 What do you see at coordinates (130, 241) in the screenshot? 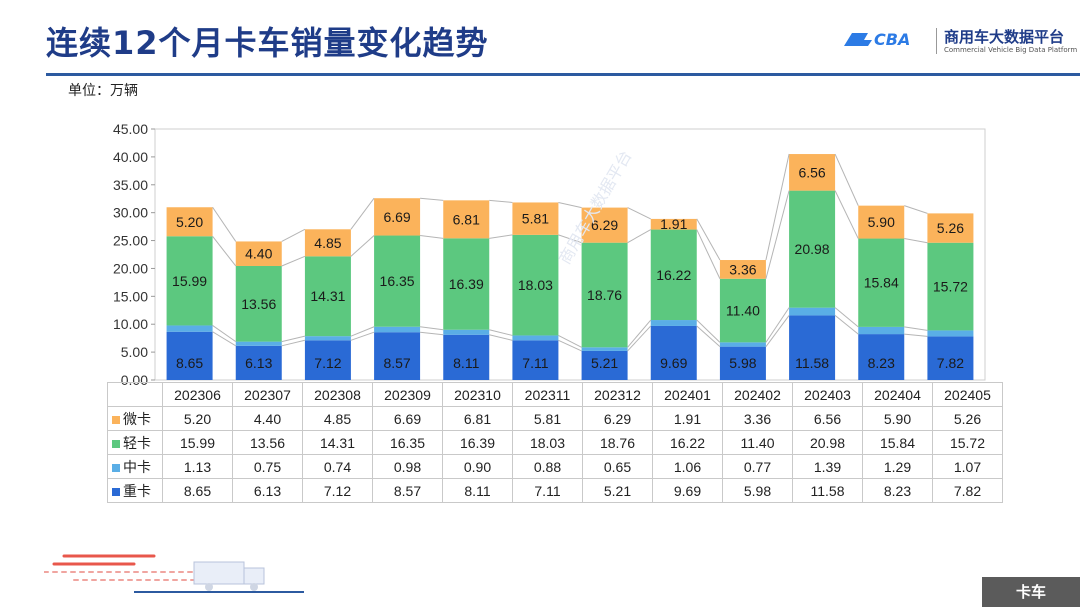
I see `y-tick-label: 25.00` at bounding box center [130, 241].